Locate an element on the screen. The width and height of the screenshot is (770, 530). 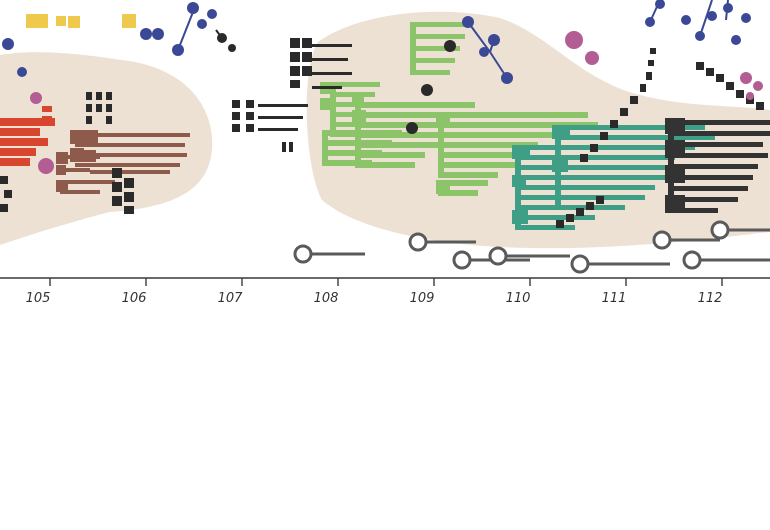
black-link is located at coordinates (219, 34).